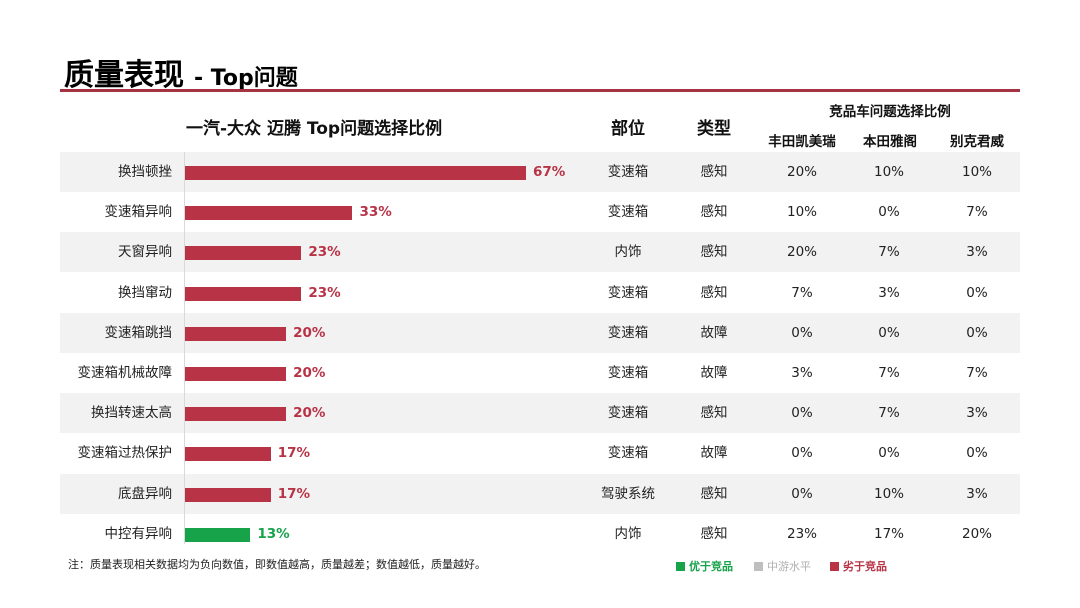 The width and height of the screenshot is (1080, 608). I want to click on legend-worse: 劣于竞品, so click(858, 566).